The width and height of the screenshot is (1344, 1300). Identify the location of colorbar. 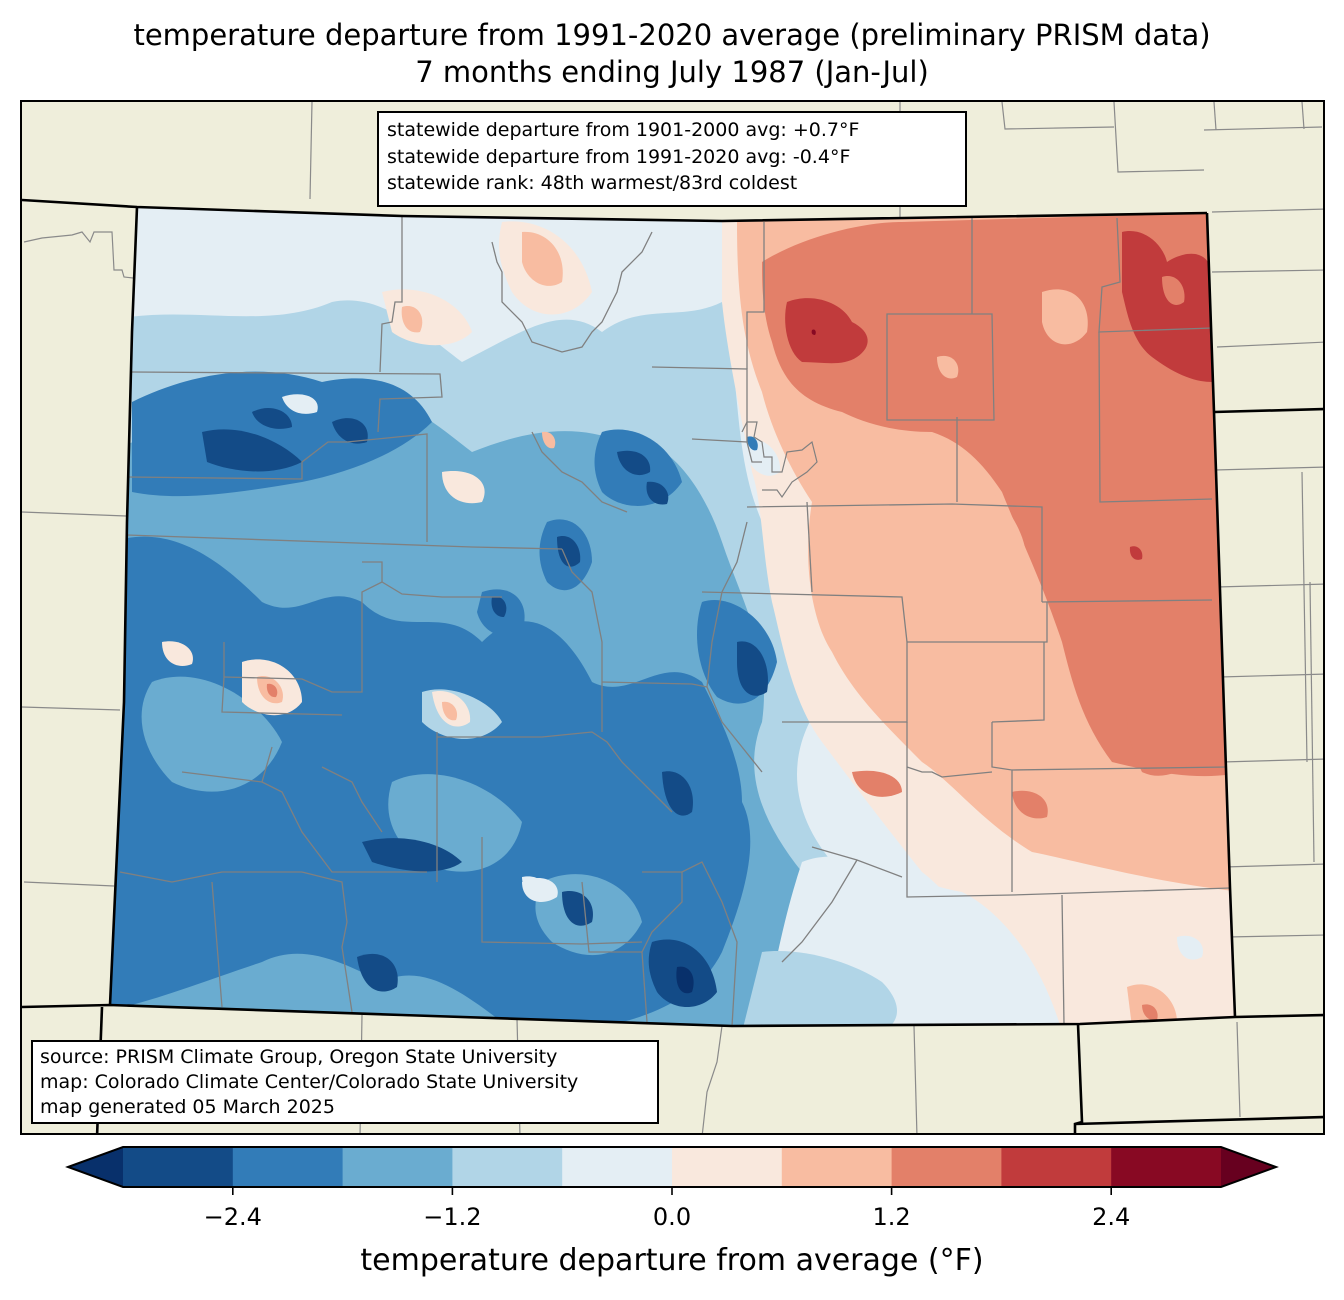
(672, 1170).